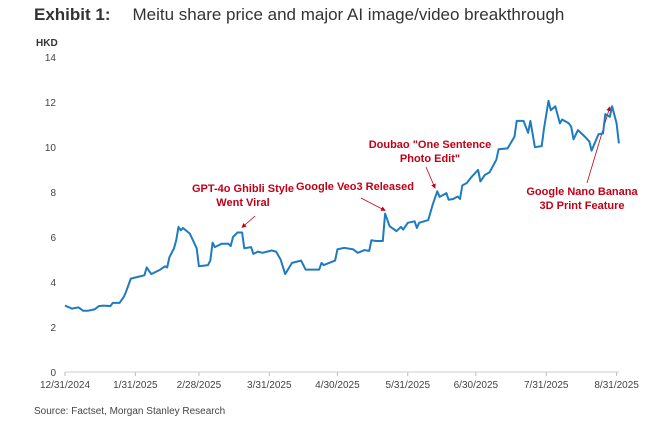  Describe the element at coordinates (546, 385) in the screenshot. I see `x-tick-label: 7/31/2025` at that location.